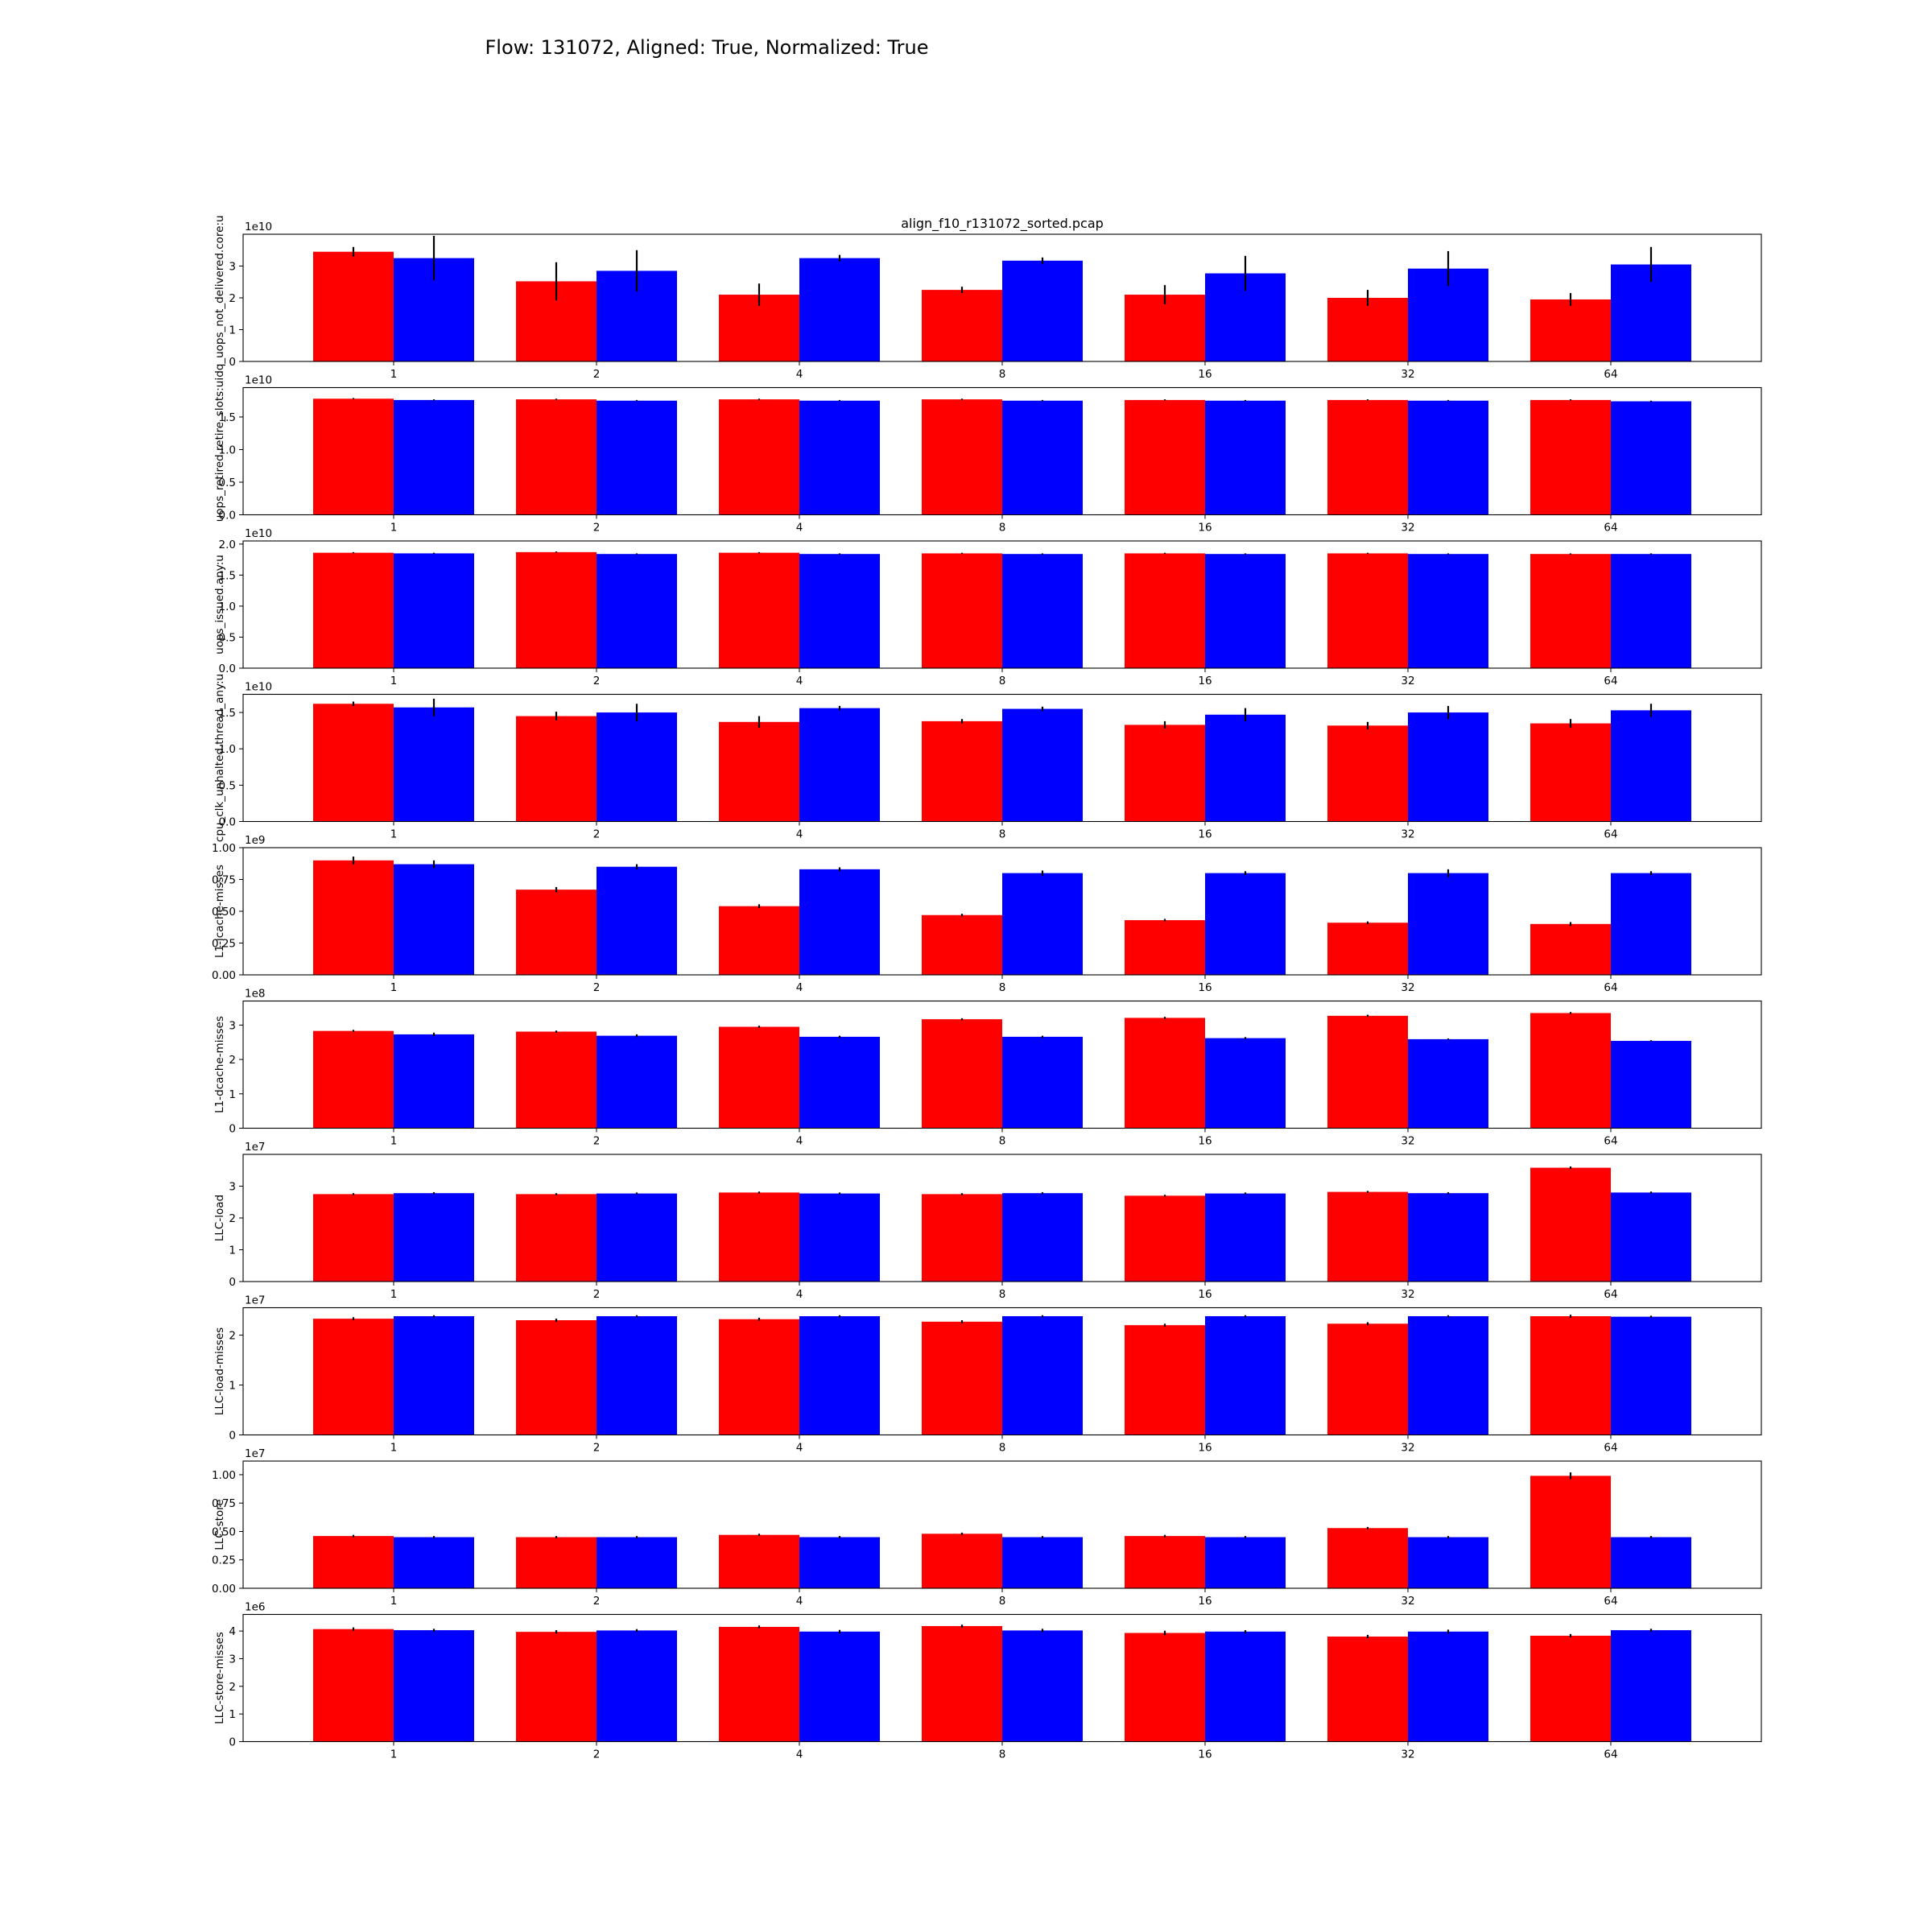 Image resolution: width=1932 pixels, height=1932 pixels. What do you see at coordinates (224, 1475) in the screenshot?
I see `ytick-label: 1.00` at bounding box center [224, 1475].